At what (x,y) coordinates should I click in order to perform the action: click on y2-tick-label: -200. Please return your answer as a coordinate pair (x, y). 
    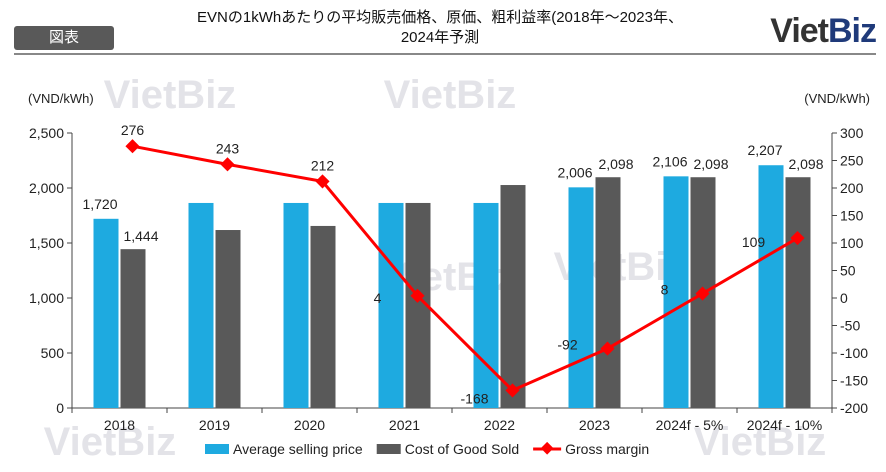
    Looking at the image, I should click on (854, 408).